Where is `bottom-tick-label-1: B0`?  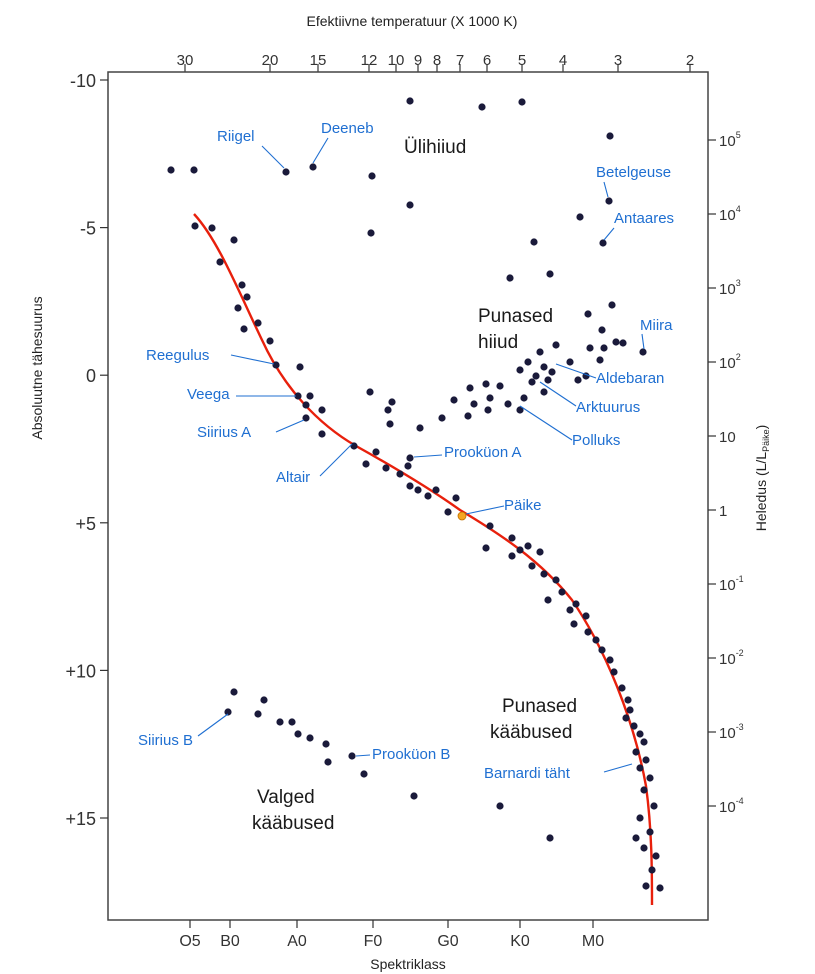 bottom-tick-label-1: B0 is located at coordinates (230, 941).